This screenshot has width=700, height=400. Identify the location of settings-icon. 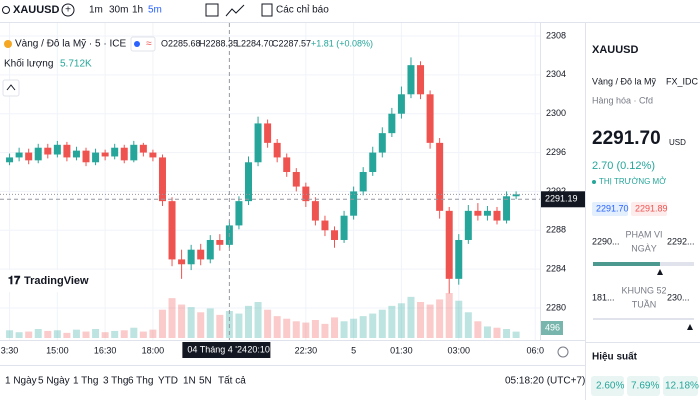
(563, 352).